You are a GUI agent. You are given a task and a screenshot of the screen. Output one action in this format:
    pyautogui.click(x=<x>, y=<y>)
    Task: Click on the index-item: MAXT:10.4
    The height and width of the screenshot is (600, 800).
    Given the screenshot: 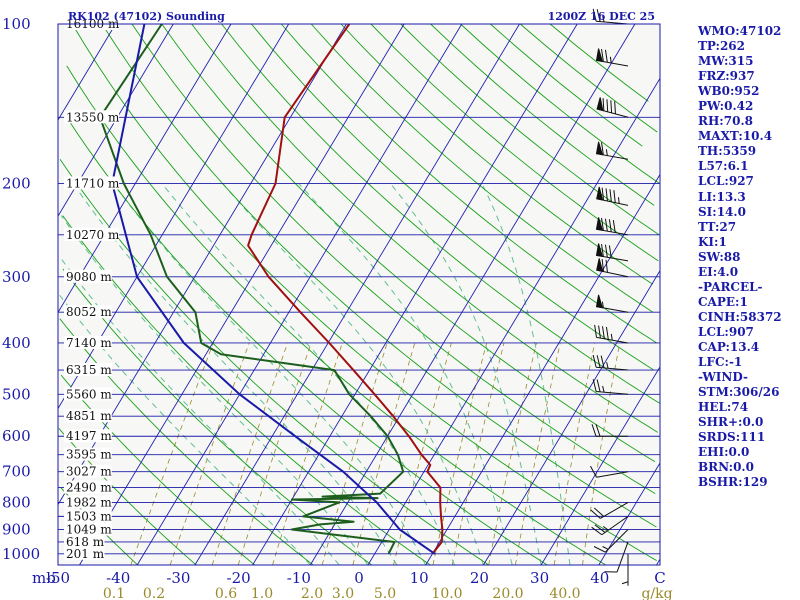 What is the action you would take?
    pyautogui.click(x=735, y=136)
    